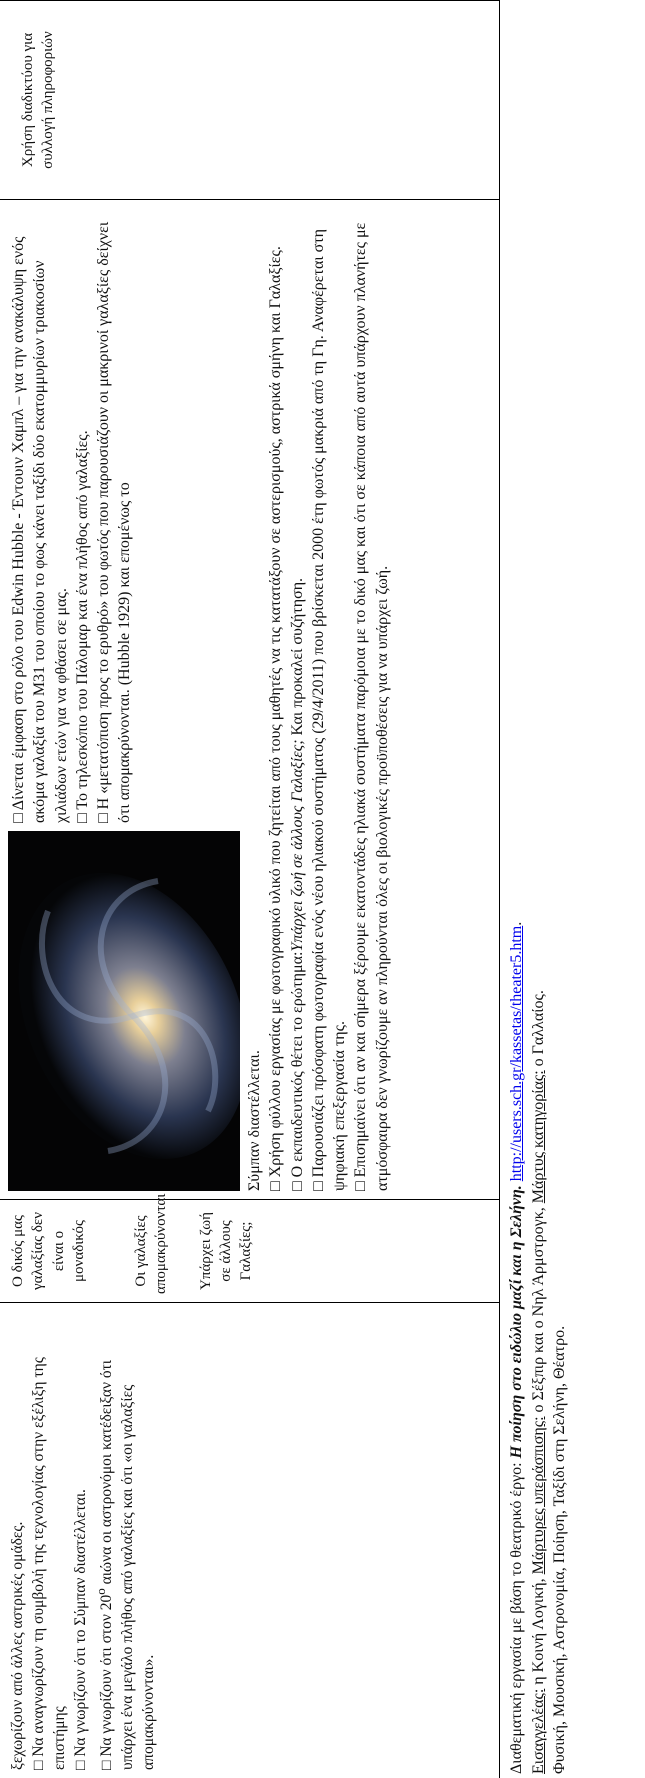 Image resolution: width=645 pixels, height=1778 pixels. Describe the element at coordinates (538, 1030) in the screenshot. I see `text: ο Γαλλαίος.` at that location.